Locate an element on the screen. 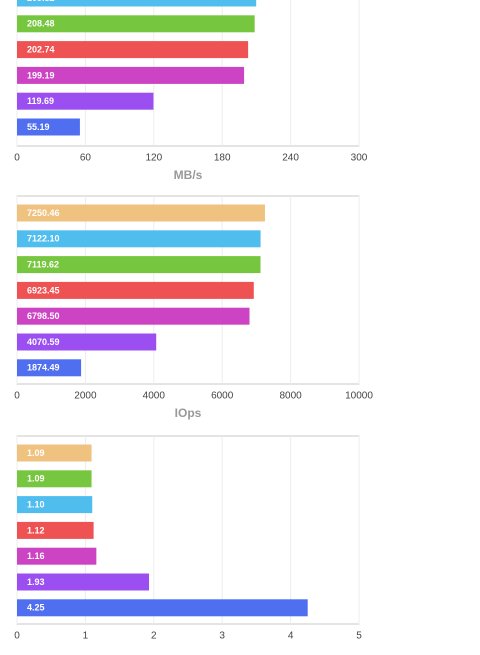 Image resolution: width=480 pixels, height=655 pixels. x-tick-label: 4000 is located at coordinates (154, 396).